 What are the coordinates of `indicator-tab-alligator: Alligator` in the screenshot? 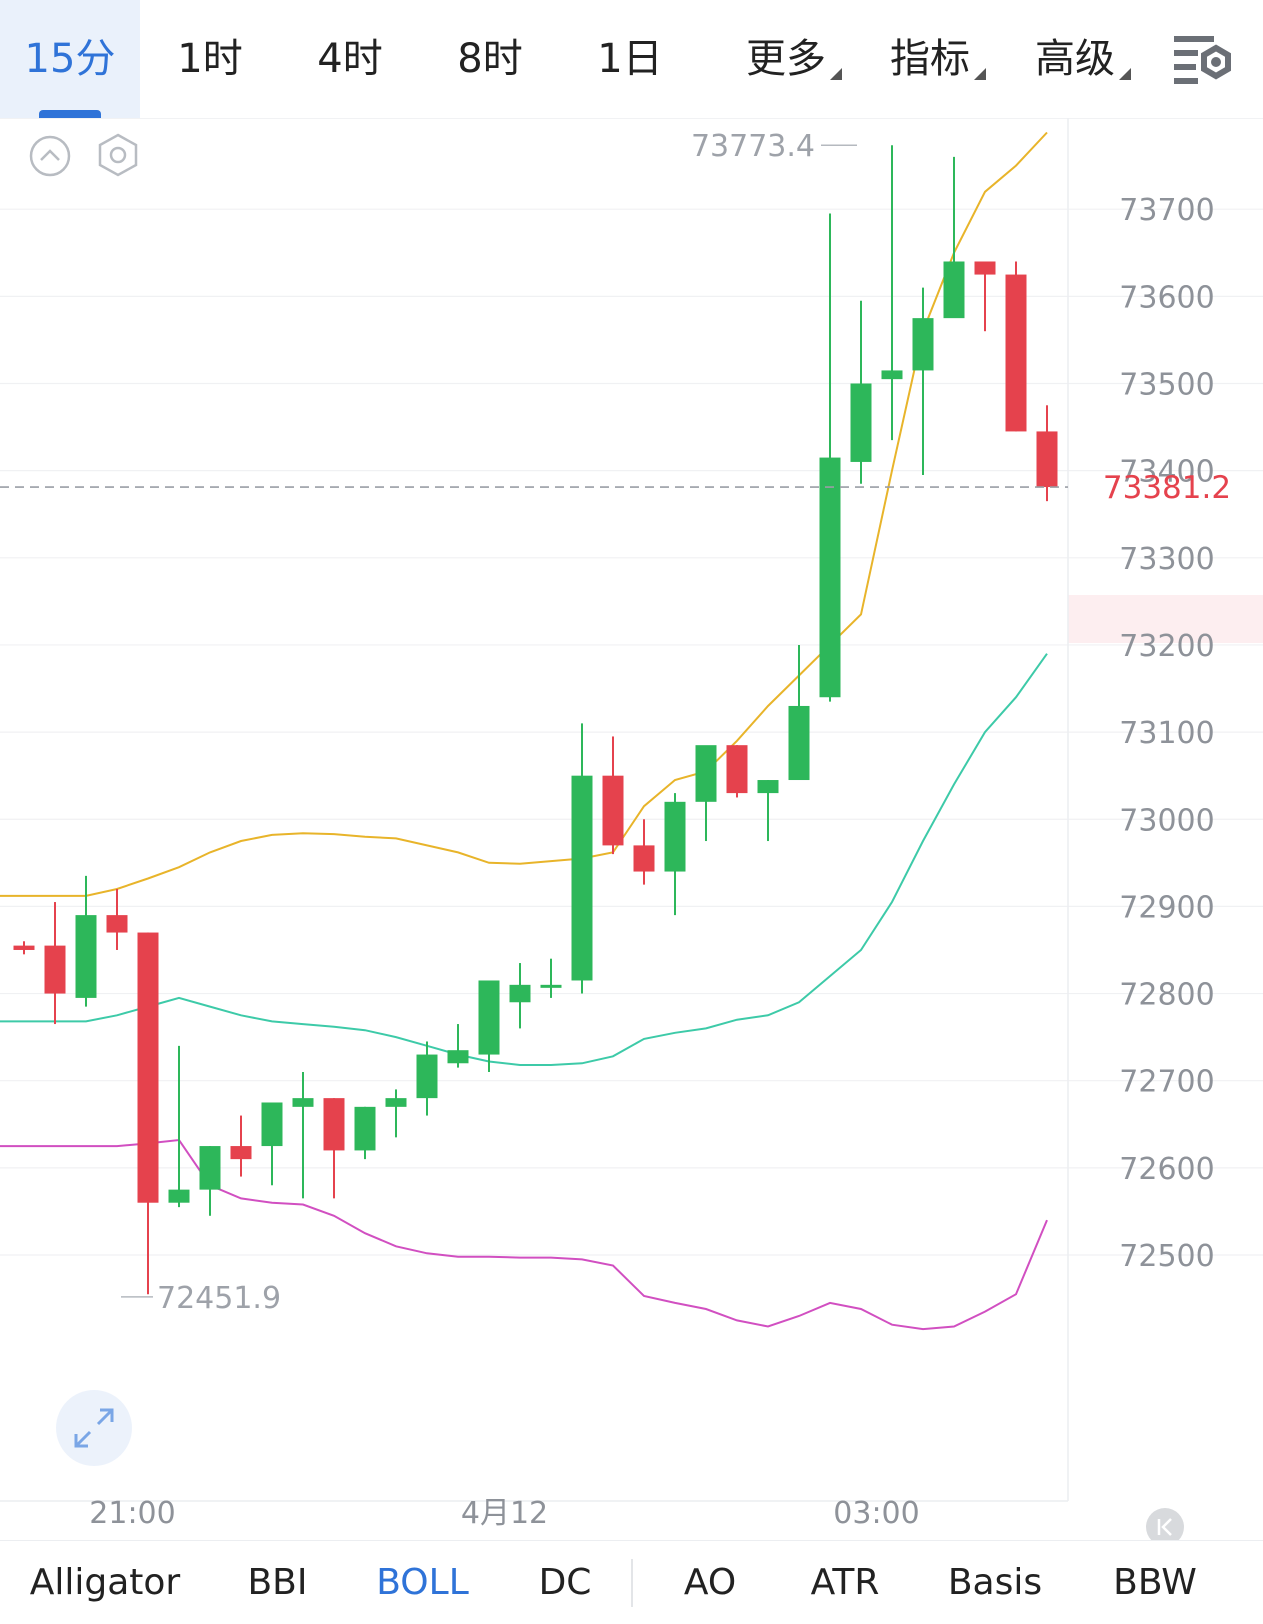 It's located at (105, 1582).